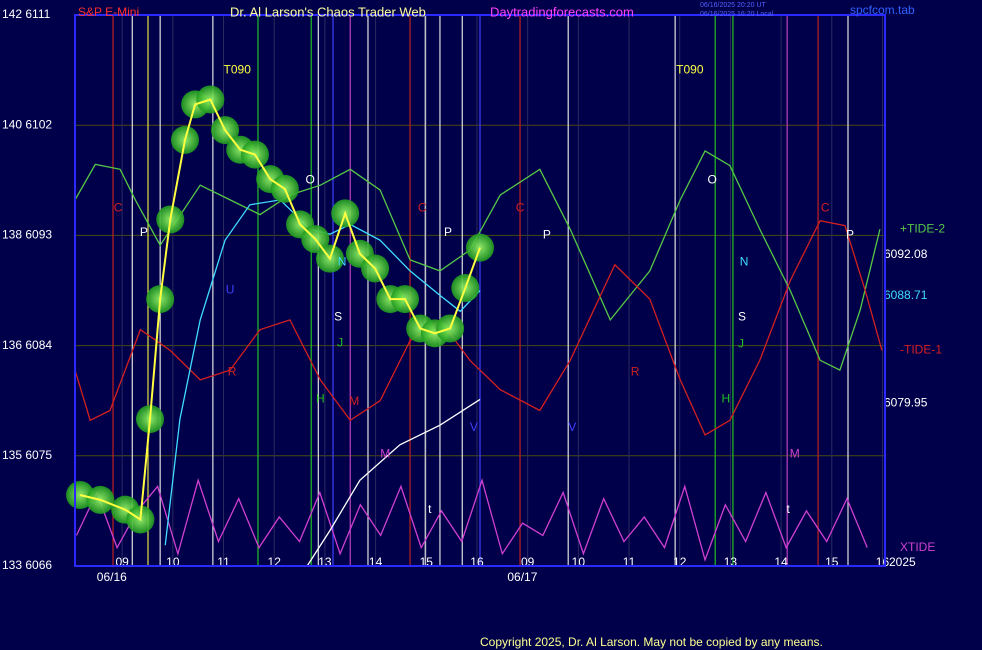  What do you see at coordinates (27, 345) in the screenshot?
I see `y-tick-label: 136 6084` at bounding box center [27, 345].